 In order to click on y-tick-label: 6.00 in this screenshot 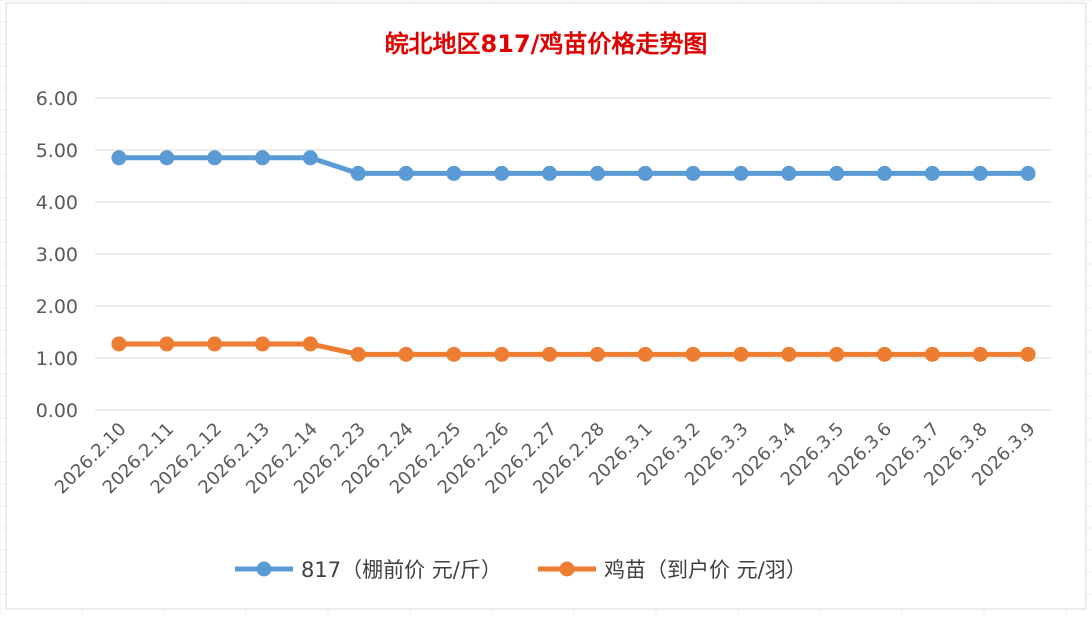, I will do `click(57, 99)`.